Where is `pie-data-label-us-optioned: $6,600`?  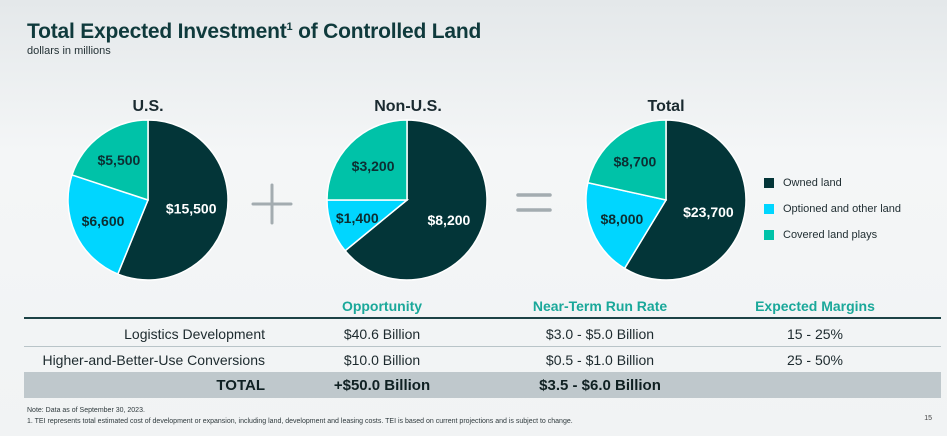 pie-data-label-us-optioned: $6,600 is located at coordinates (103, 221).